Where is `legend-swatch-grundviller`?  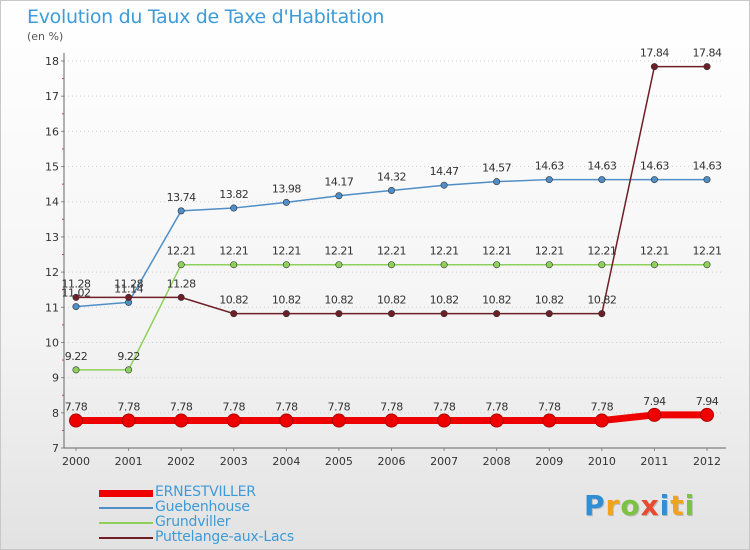
legend-swatch-grundviller is located at coordinates (126, 523).